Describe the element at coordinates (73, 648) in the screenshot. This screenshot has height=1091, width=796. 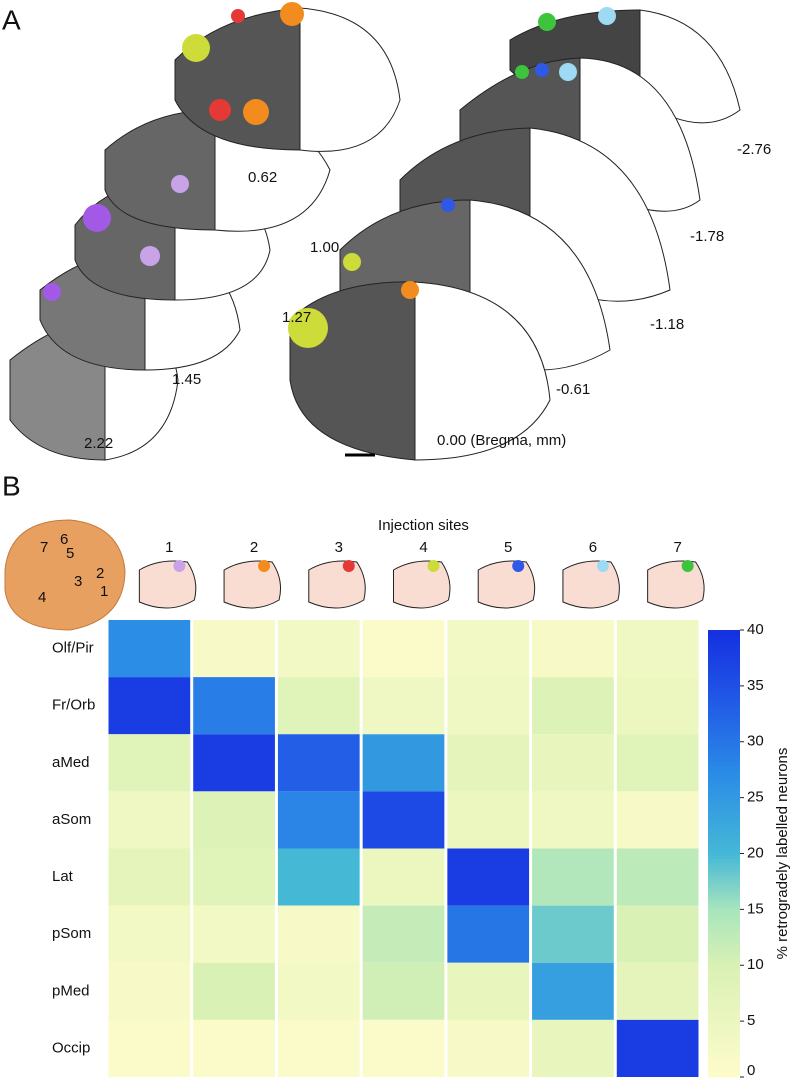
I see `row-label: Olf/Pir` at that location.